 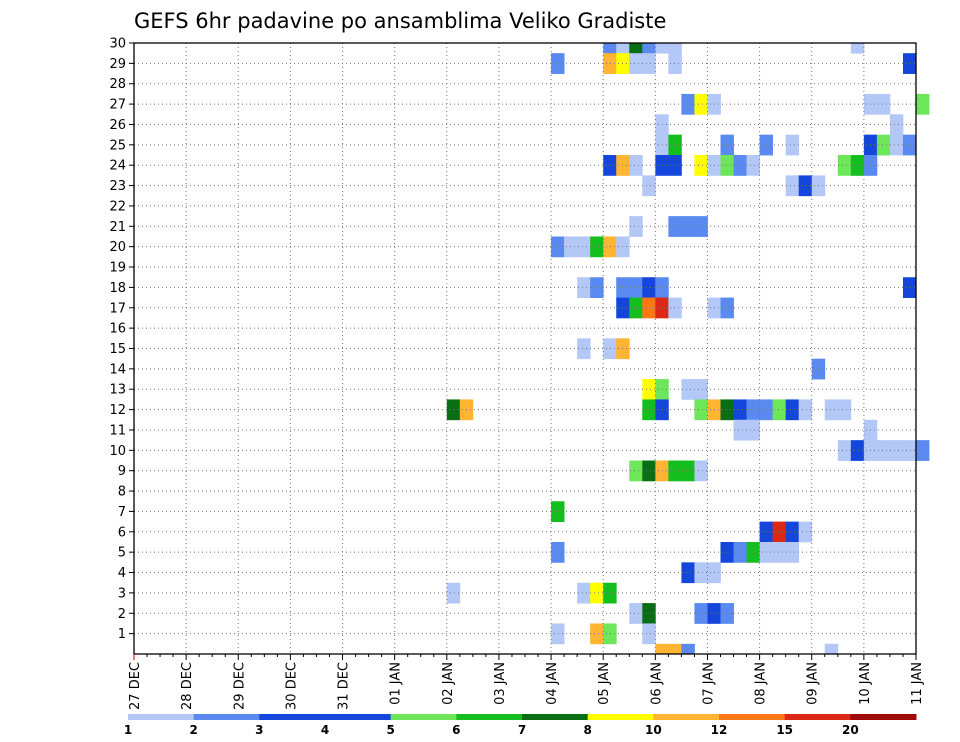 What do you see at coordinates (239, 686) in the screenshot?
I see `x-tick-label: 29 DEC` at bounding box center [239, 686].